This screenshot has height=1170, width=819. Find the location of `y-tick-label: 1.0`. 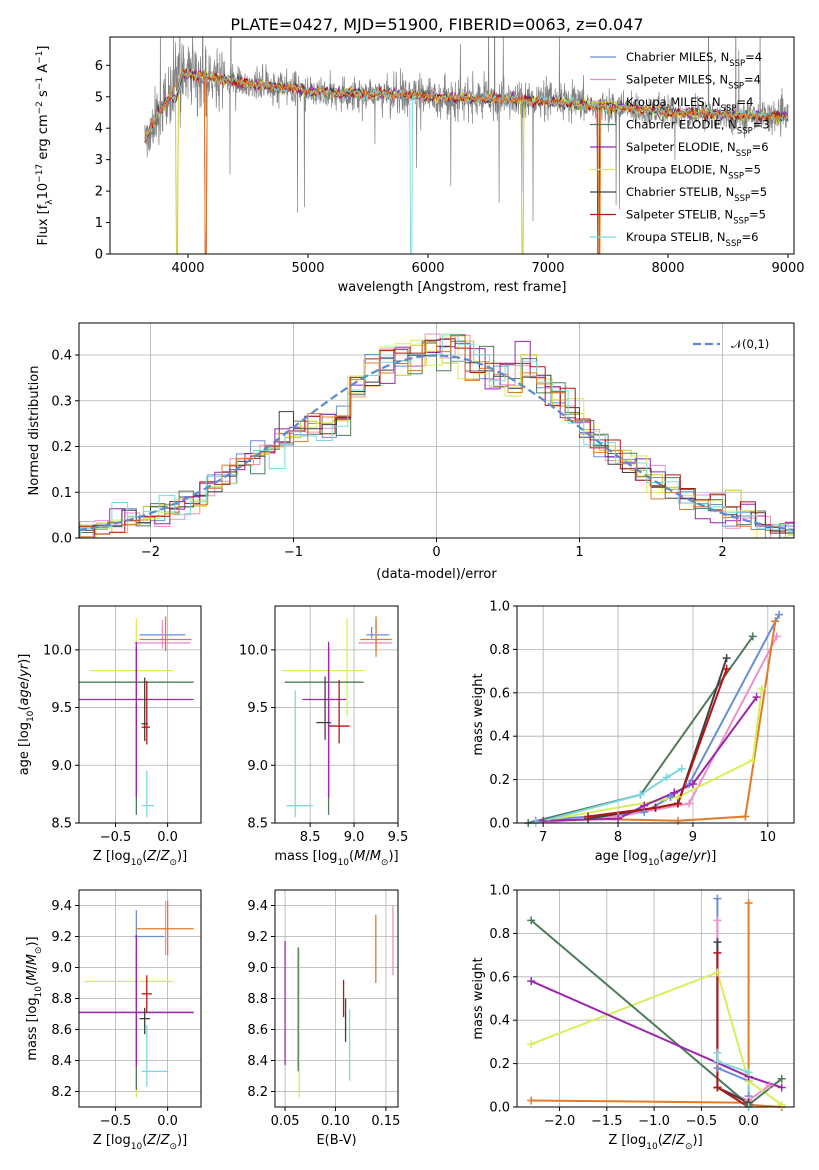

y-tick-label: 1.0 is located at coordinates (499, 607).